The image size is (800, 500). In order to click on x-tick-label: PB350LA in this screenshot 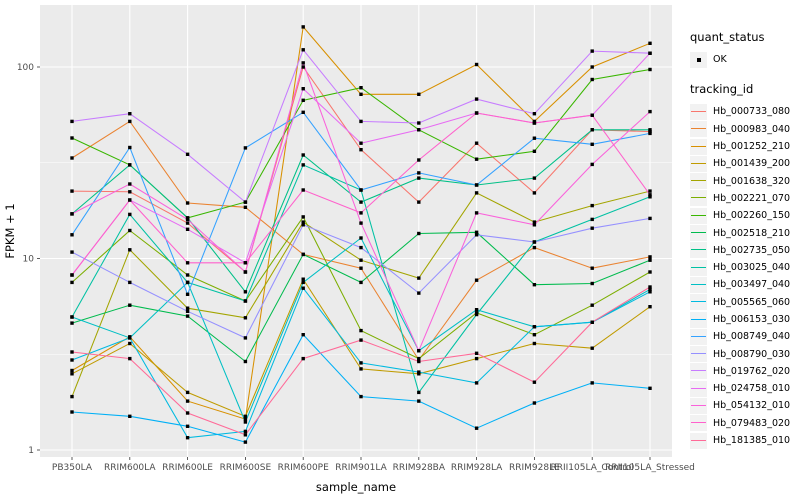, I will do `click(72, 468)`.